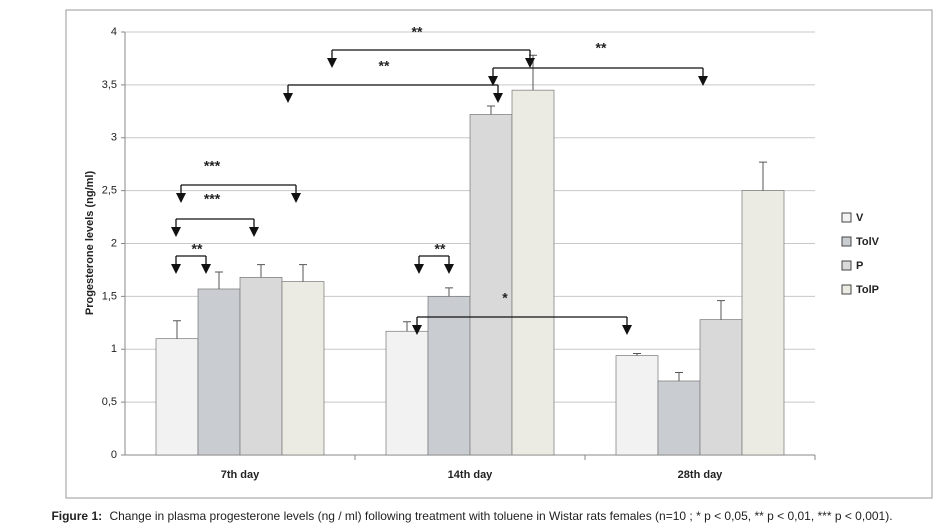 The width and height of the screenshot is (944, 532). What do you see at coordinates (471, 475) in the screenshot?
I see `x-tick-label: 14th day` at bounding box center [471, 475].